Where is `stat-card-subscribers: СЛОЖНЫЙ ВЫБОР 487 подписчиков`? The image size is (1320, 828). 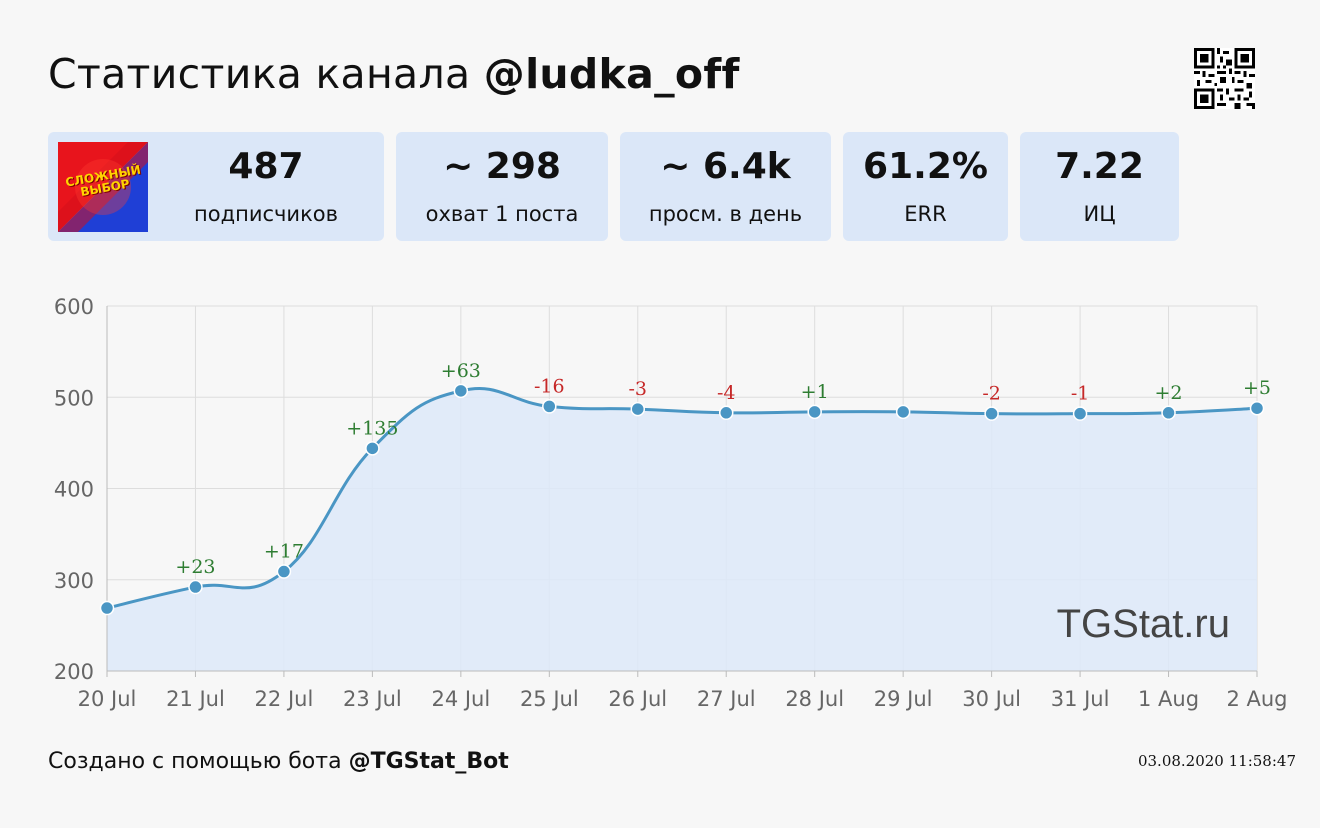 stat-card-subscribers: СЛОЖНЫЙ ВЫБОР 487 подписчиков is located at coordinates (216, 186).